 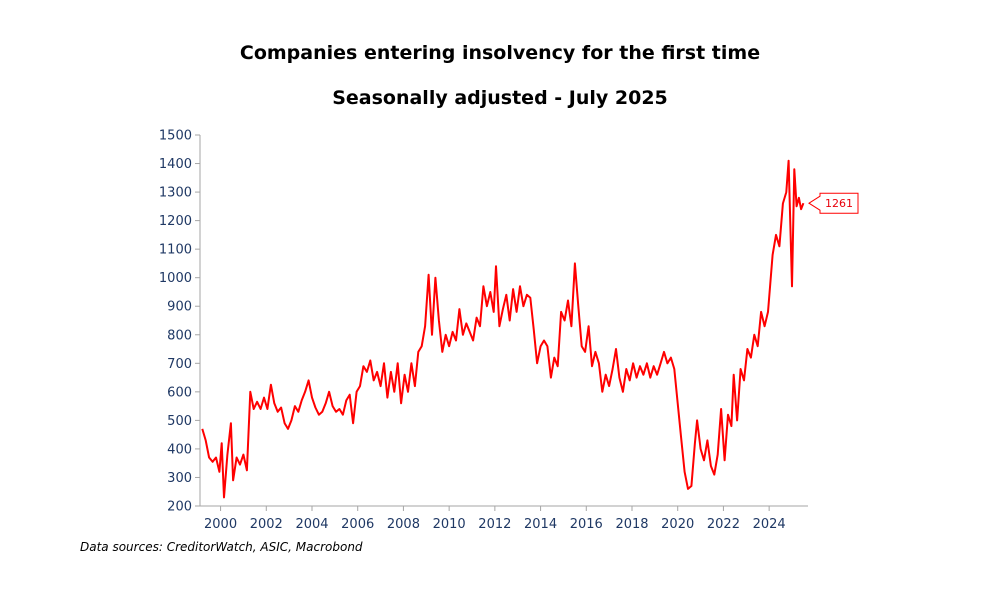 What do you see at coordinates (179, 307) in the screenshot?
I see `y-tick-label: 900` at bounding box center [179, 307].